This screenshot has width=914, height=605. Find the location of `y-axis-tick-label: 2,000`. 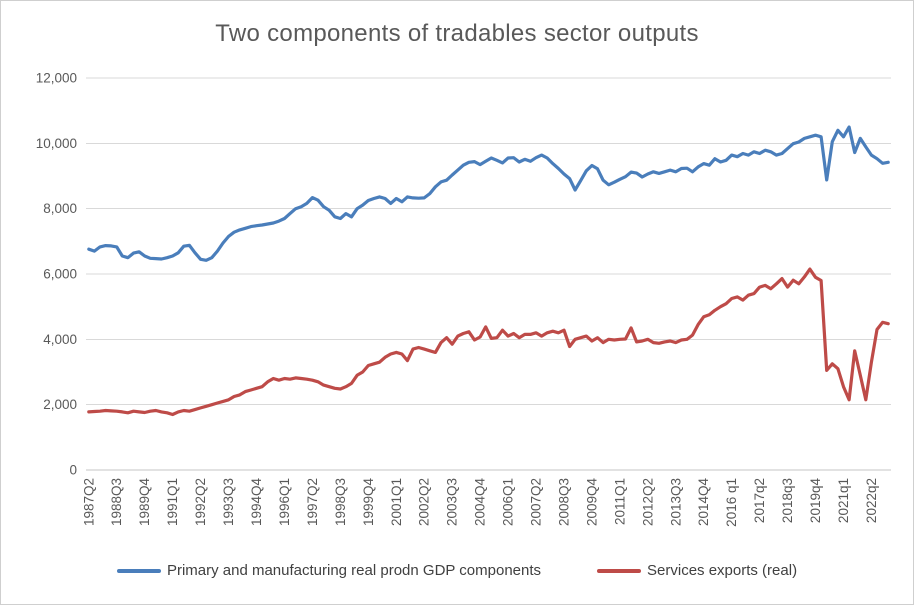

y-axis-tick-label: 2,000 is located at coordinates (60, 404).